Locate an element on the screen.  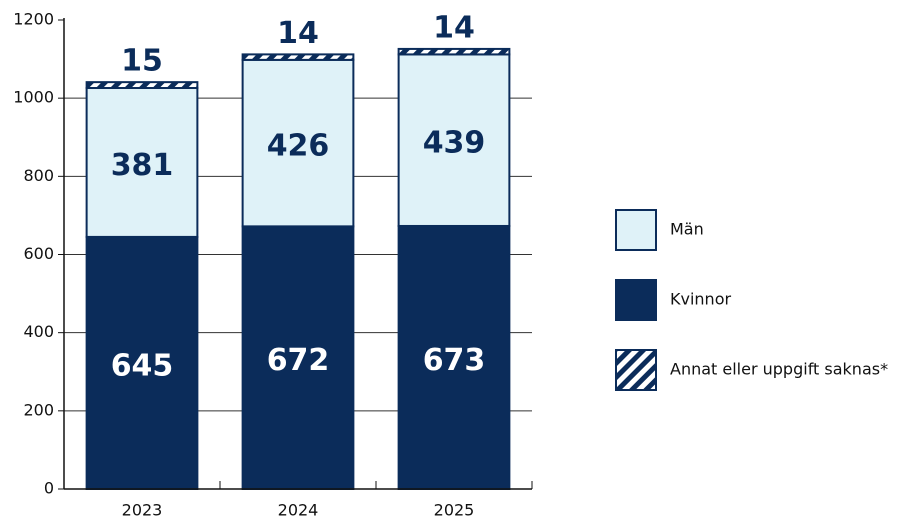
value-label: 15 is located at coordinates (142, 61).